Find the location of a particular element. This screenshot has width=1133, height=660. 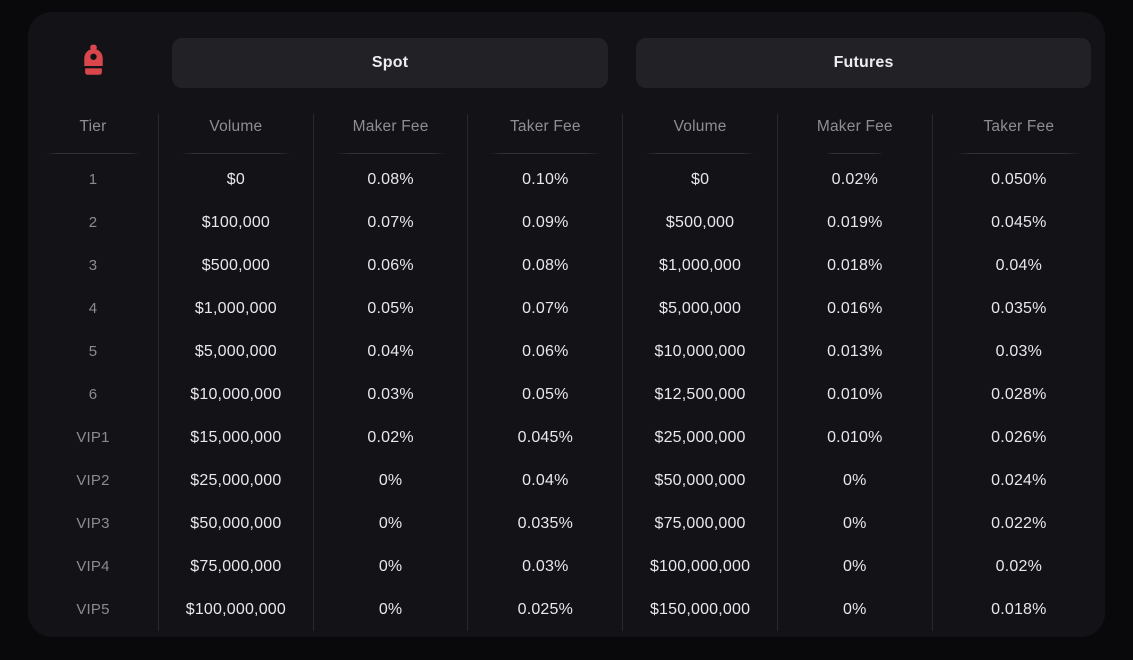

backpack-icon is located at coordinates (93, 63).